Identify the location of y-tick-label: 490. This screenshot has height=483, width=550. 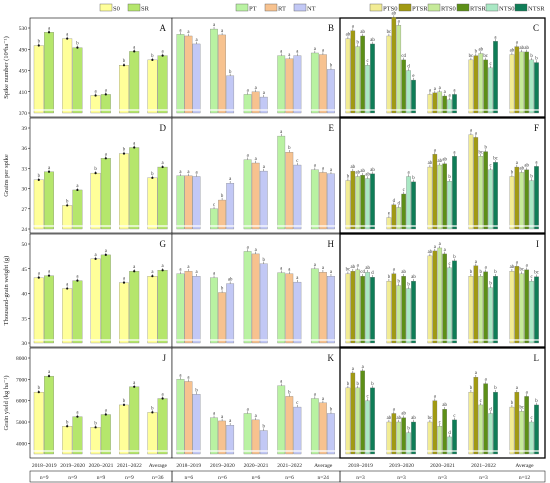
(23, 50).